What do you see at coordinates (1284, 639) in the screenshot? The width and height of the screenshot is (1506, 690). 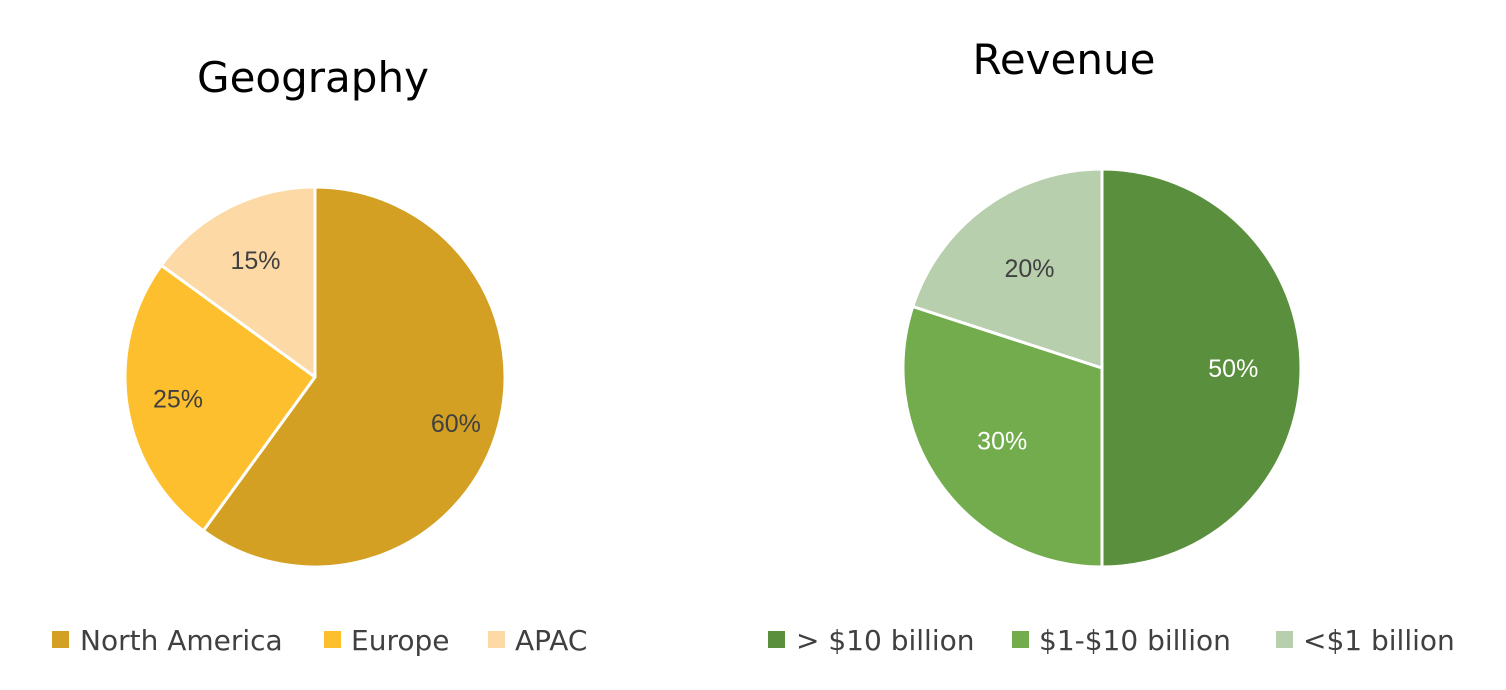 I see `legend-swatch-under-1-billion` at bounding box center [1284, 639].